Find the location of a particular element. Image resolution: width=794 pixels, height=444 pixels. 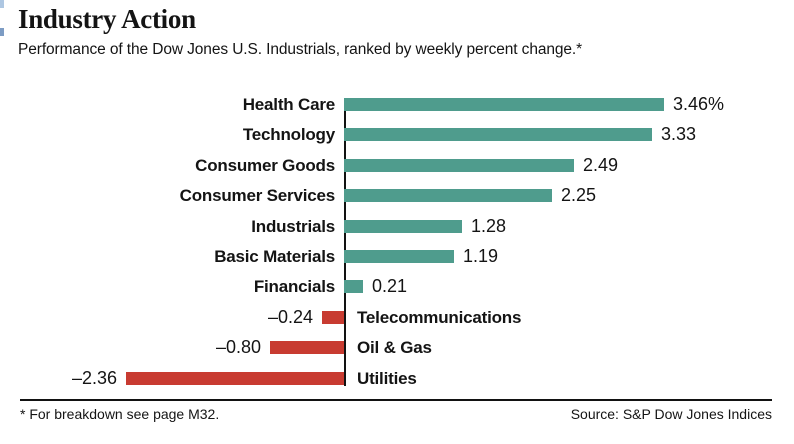

category-label: Industrials is located at coordinates (293, 226).